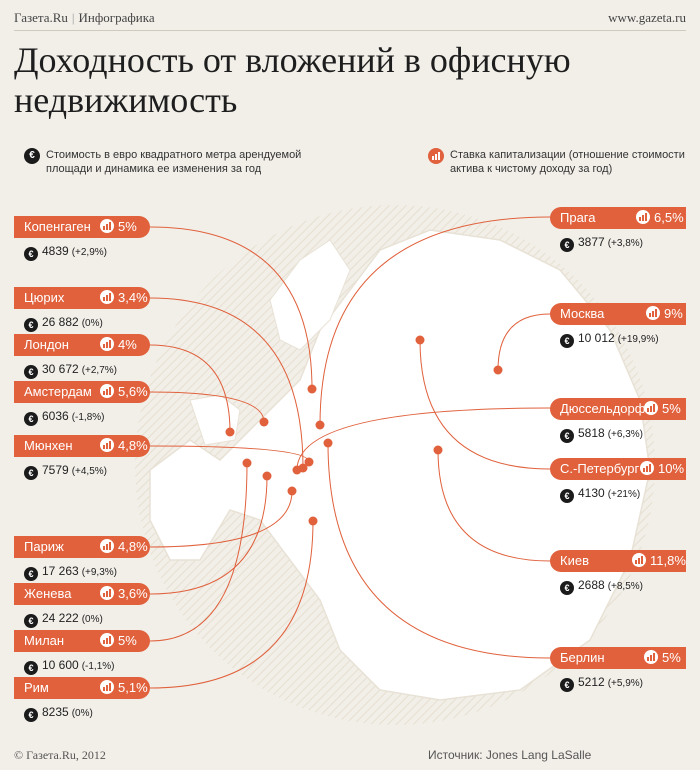  I want to click on city-dot-milan, so click(247, 463).